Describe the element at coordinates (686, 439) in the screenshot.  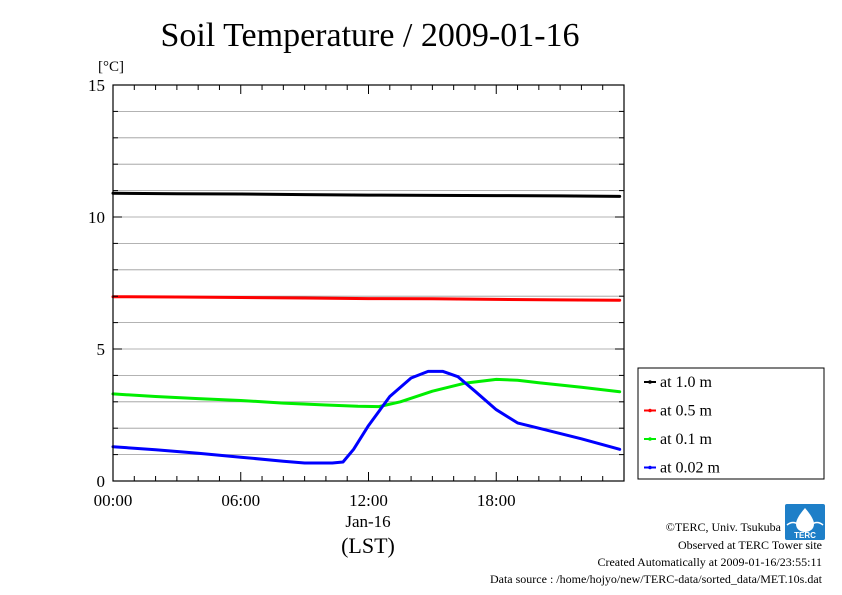
I see `legend-label: at 0.1 m` at that location.